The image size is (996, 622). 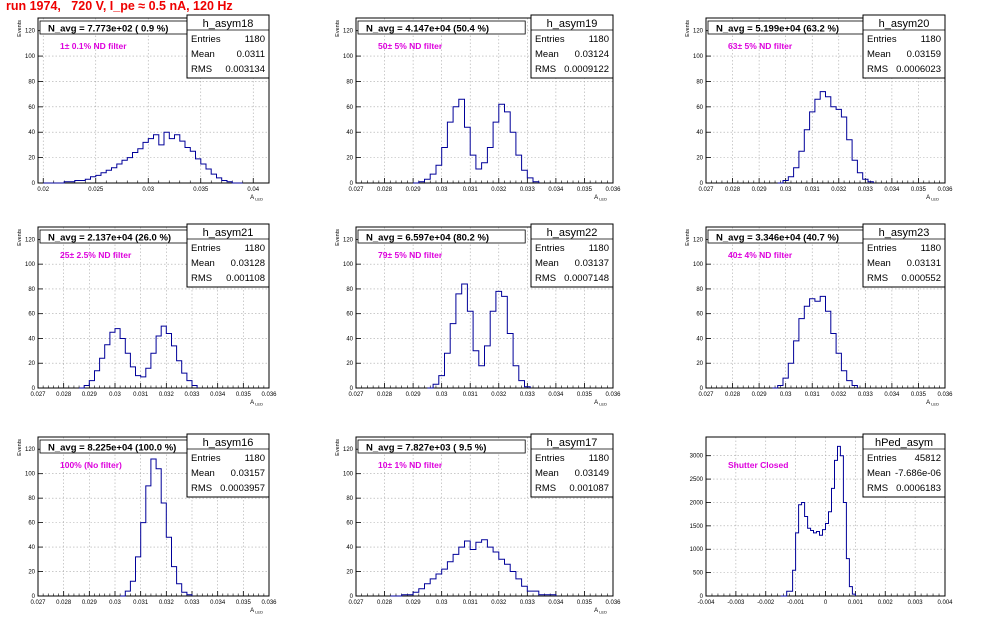 I want to click on stats-name: h_asym20, so click(x=904, y=24).